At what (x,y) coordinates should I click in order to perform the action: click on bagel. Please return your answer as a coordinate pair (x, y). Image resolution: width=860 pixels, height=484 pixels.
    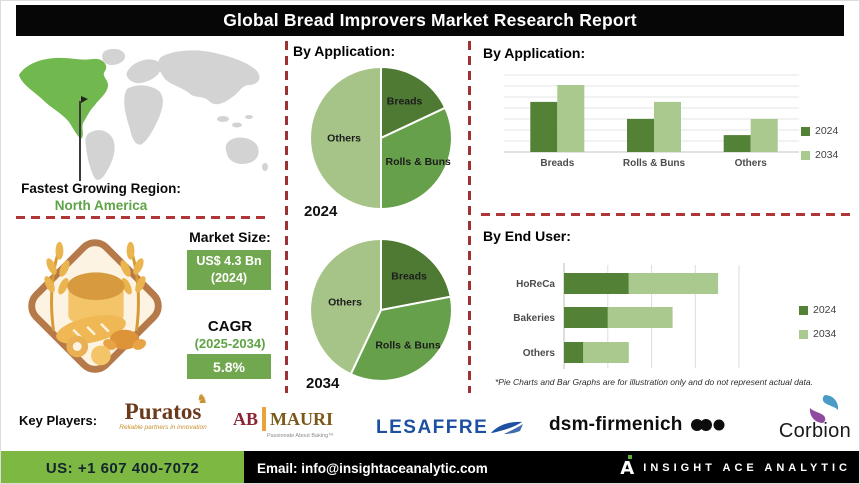
    Looking at the image, I should click on (77, 346).